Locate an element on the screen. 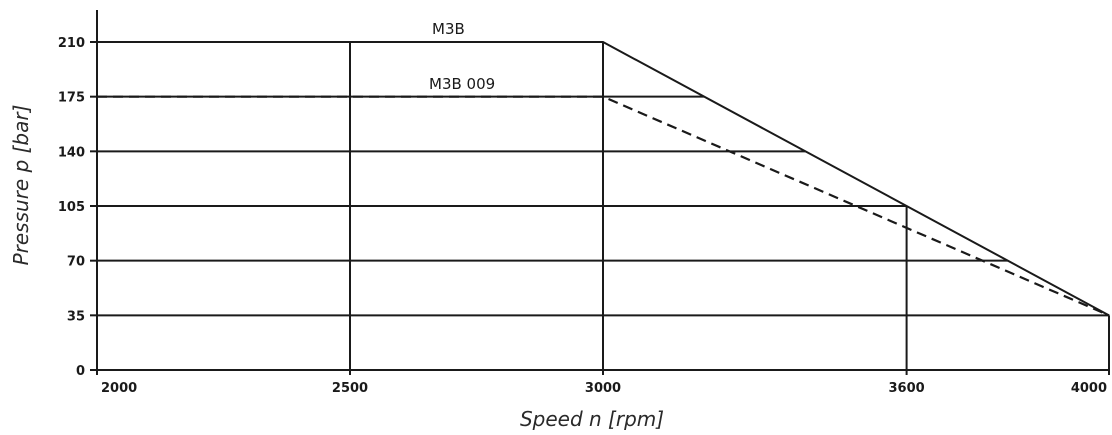 Image resolution: width=1112 pixels, height=435 pixels. series-label-m3b: M3B is located at coordinates (448, 29).